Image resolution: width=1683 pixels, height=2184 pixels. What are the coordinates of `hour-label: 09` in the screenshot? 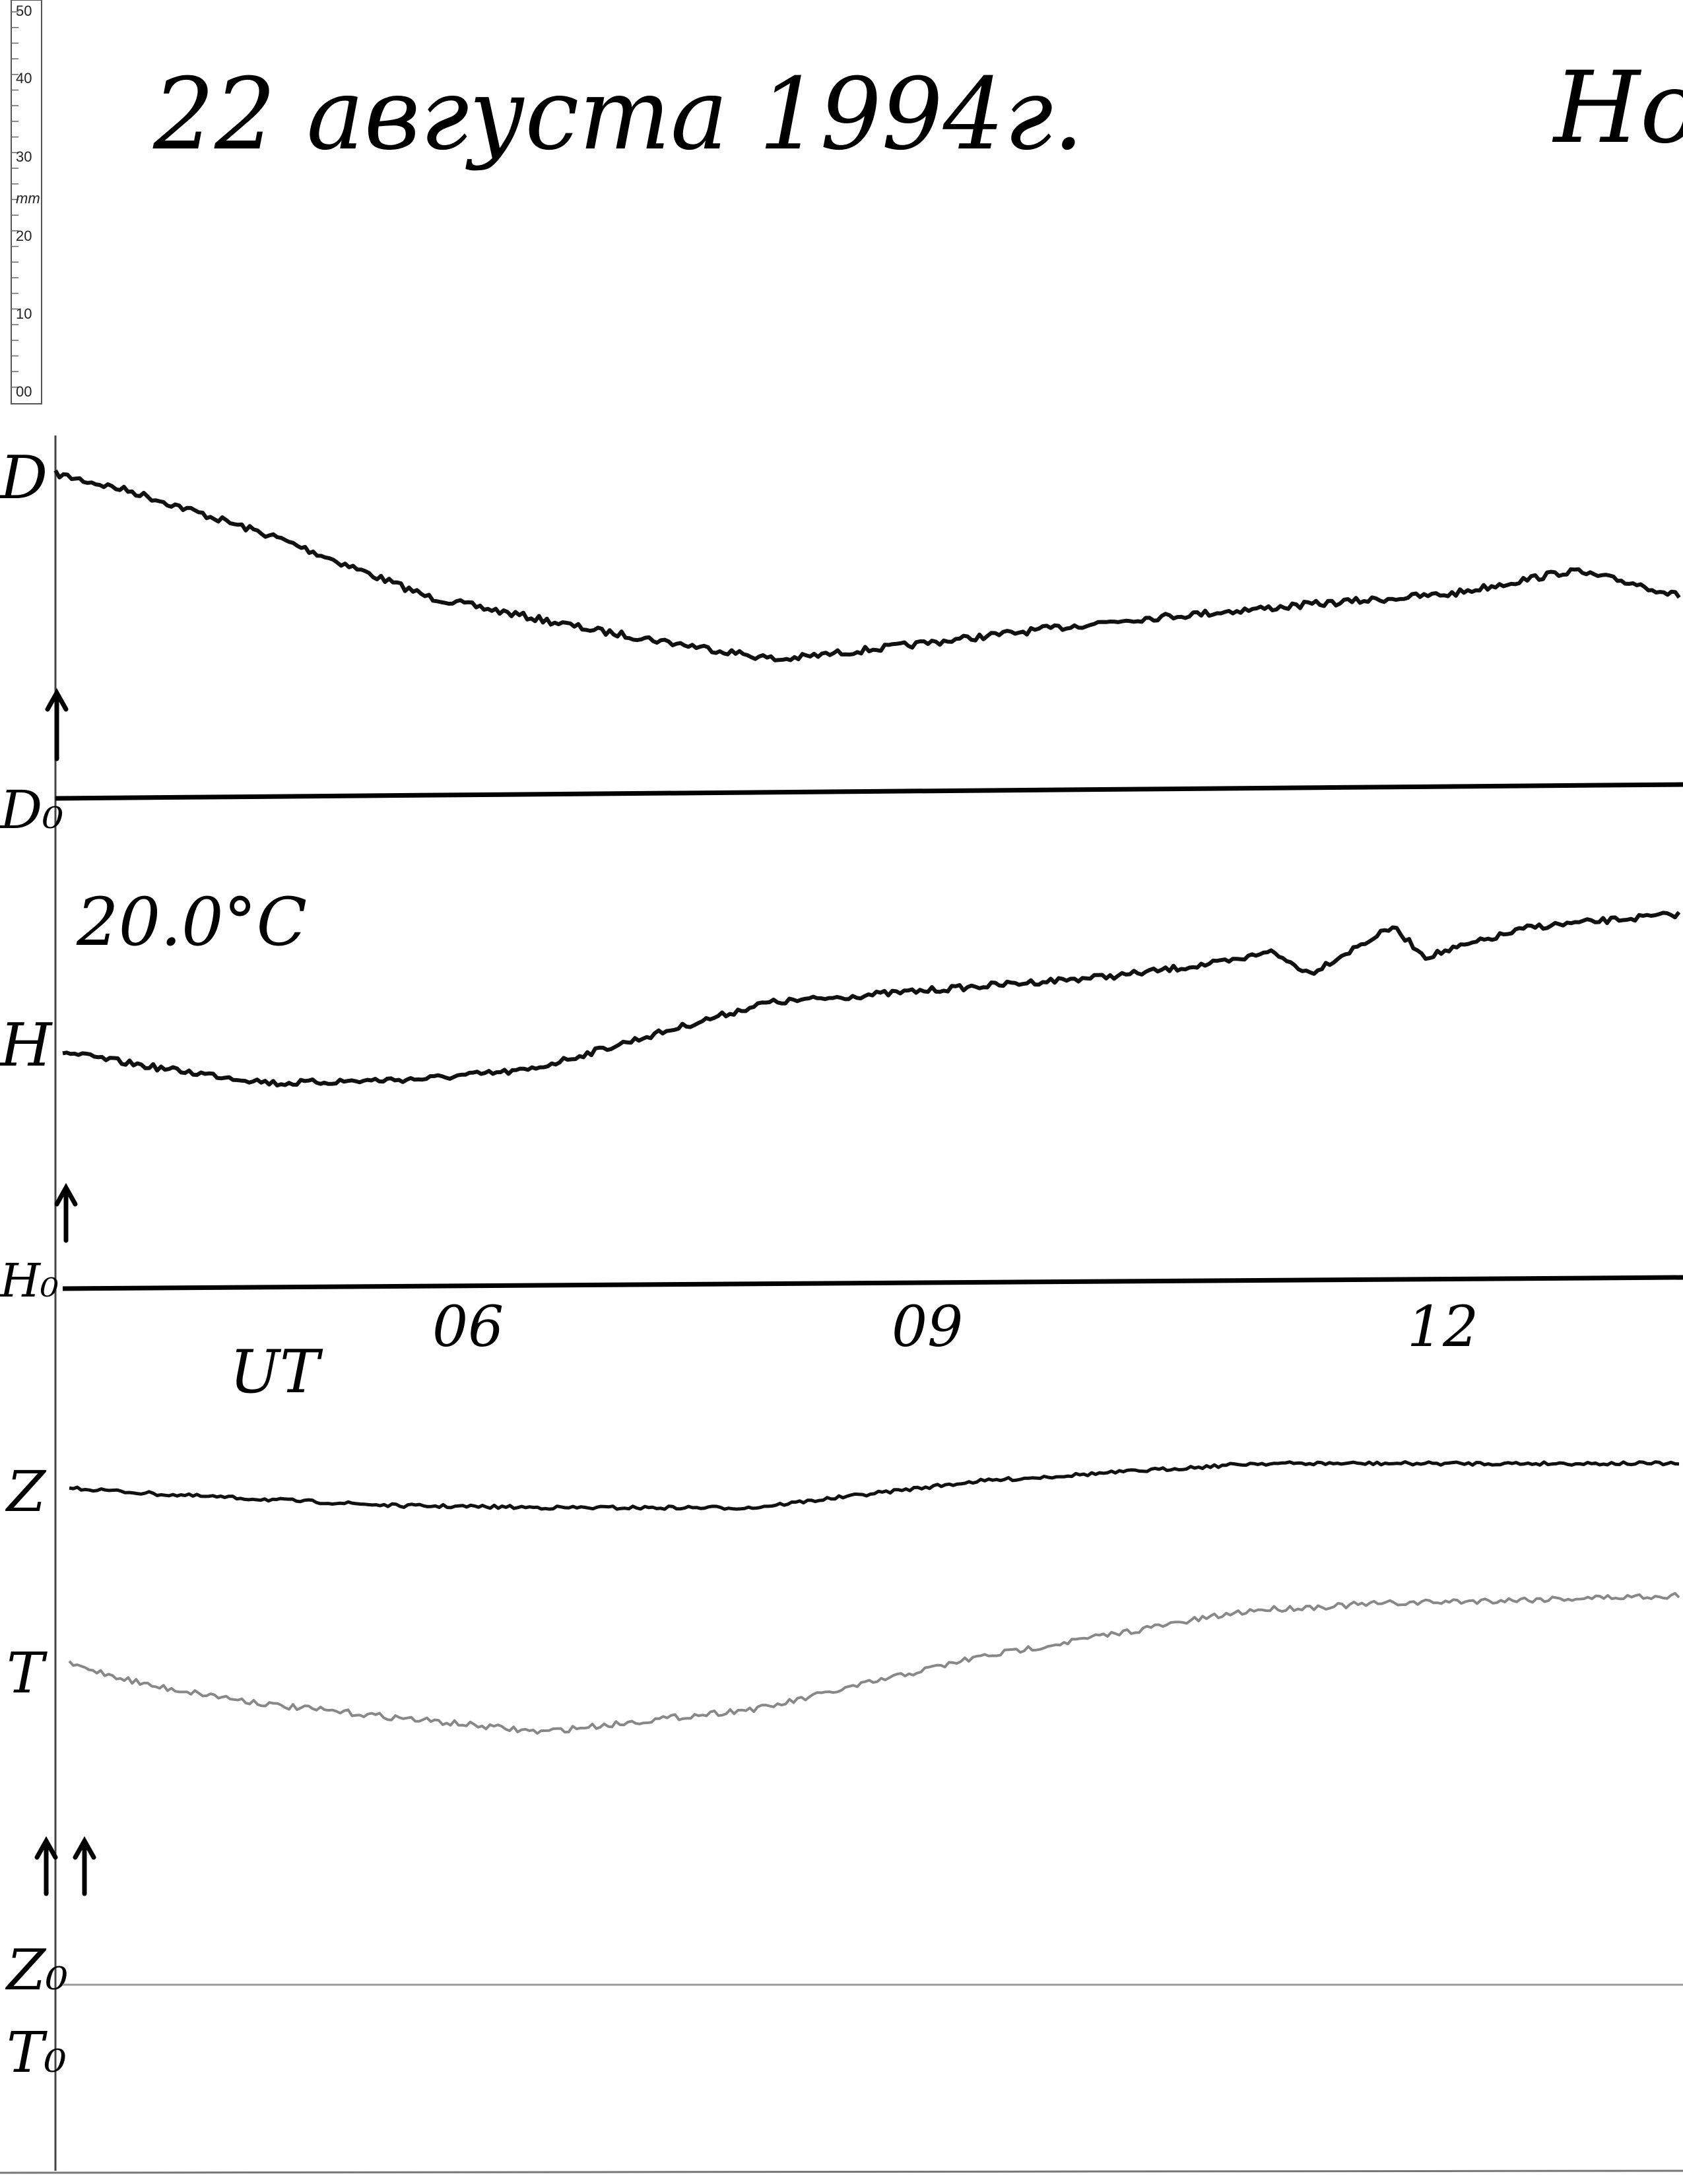 It's located at (927, 1327).